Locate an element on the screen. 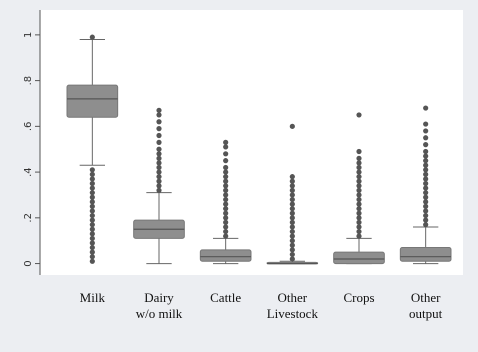  x-tick-label: Milk is located at coordinates (92, 297).